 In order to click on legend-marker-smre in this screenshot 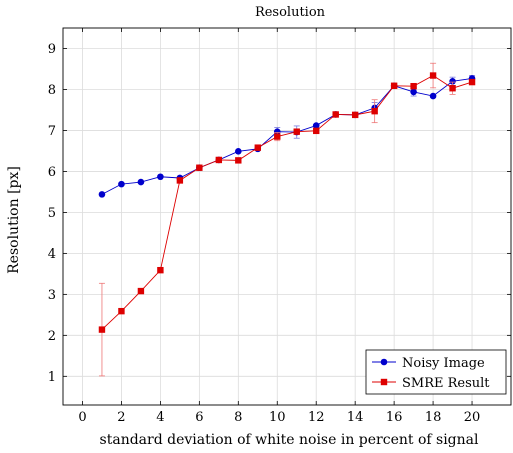, I will do `click(384, 382)`.